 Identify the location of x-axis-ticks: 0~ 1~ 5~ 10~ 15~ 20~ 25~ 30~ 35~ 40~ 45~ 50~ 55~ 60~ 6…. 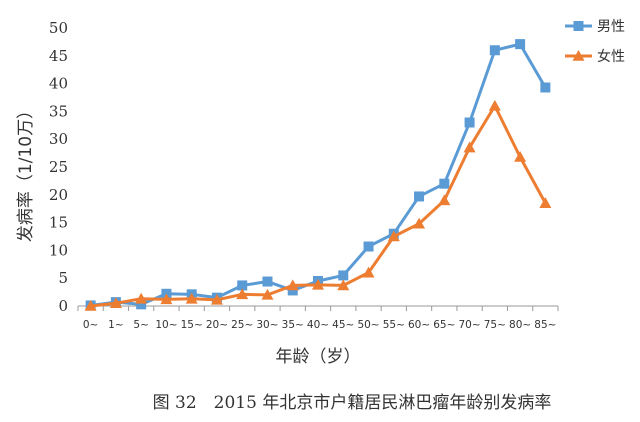
(318, 318).